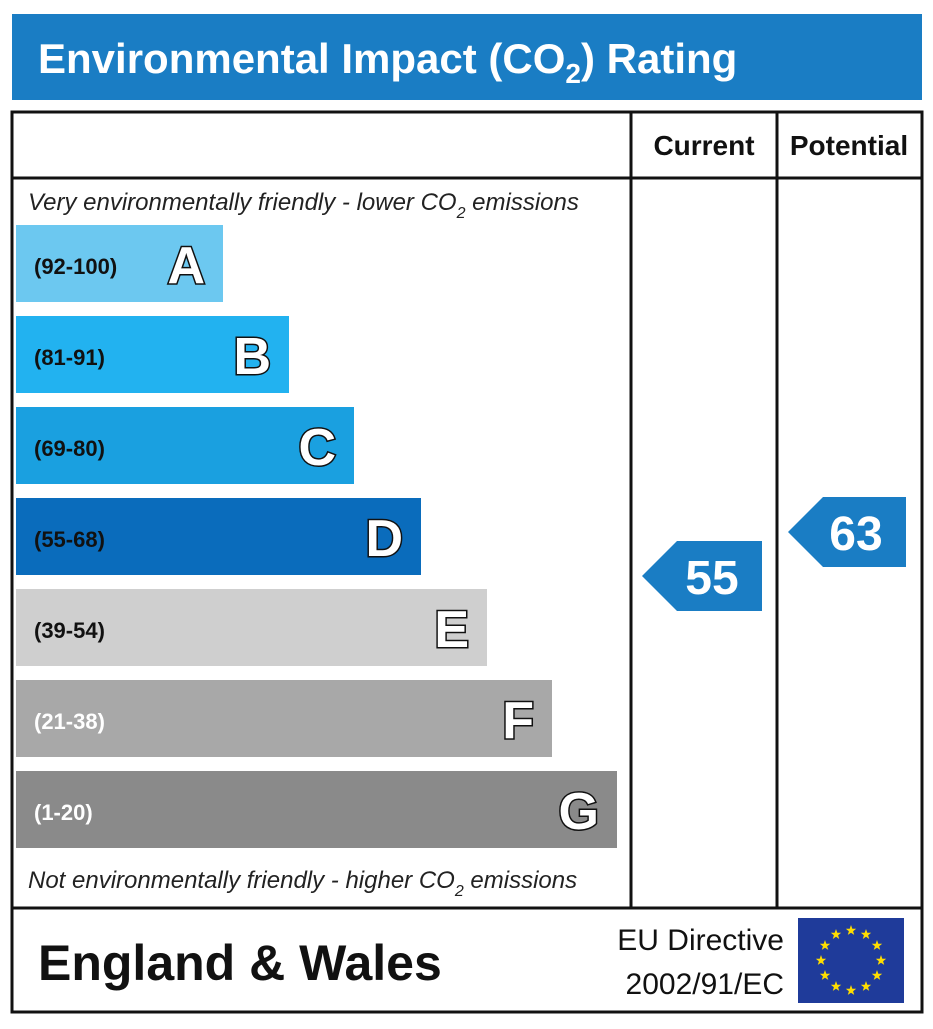 The image size is (933, 1029). Describe the element at coordinates (579, 812) in the screenshot. I see `band-letter: G` at that location.